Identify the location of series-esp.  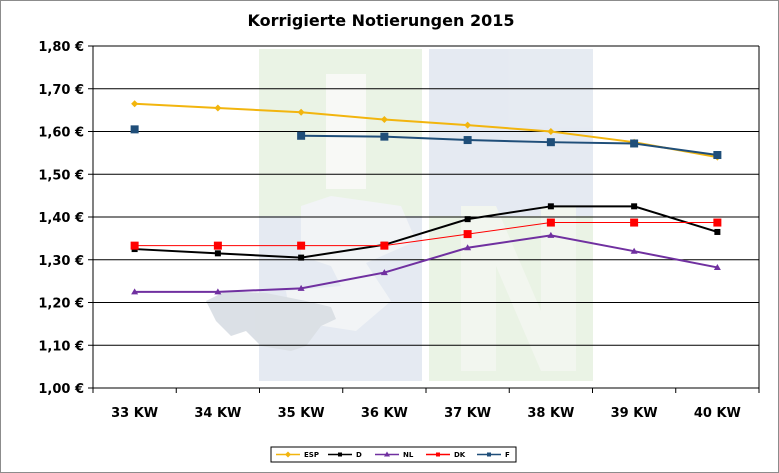
(426, 130).